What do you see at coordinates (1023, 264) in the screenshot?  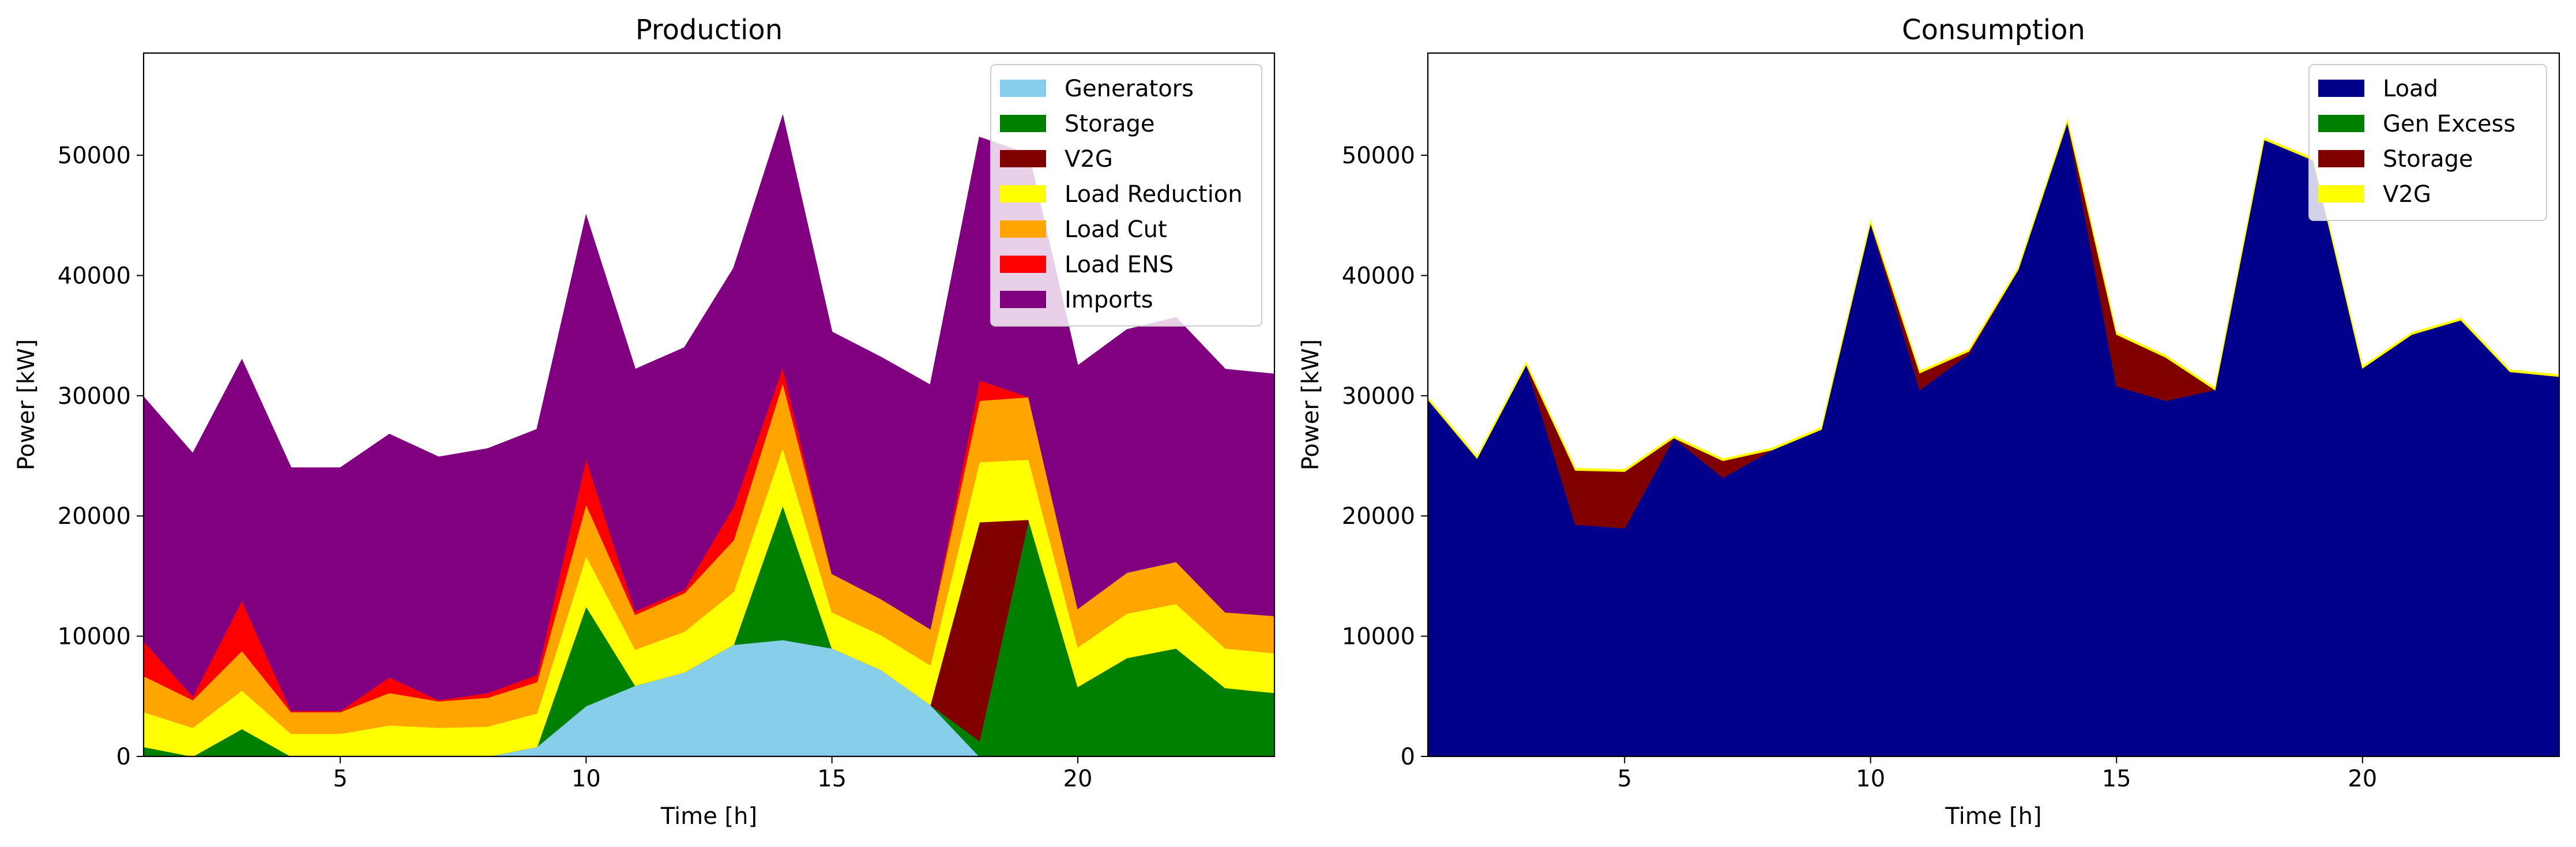 I see `legend-swatch-load-ens` at bounding box center [1023, 264].